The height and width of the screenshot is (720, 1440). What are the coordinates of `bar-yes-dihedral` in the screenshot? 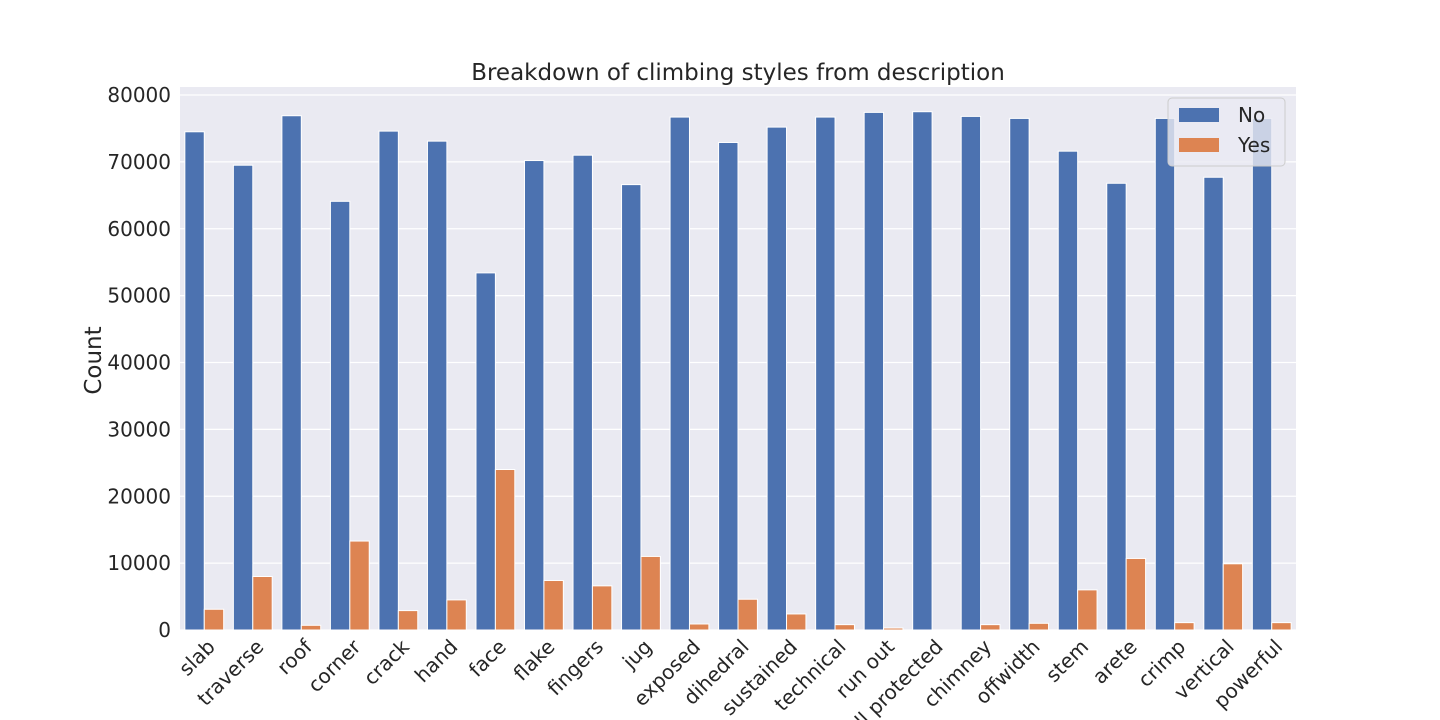 It's located at (747, 614).